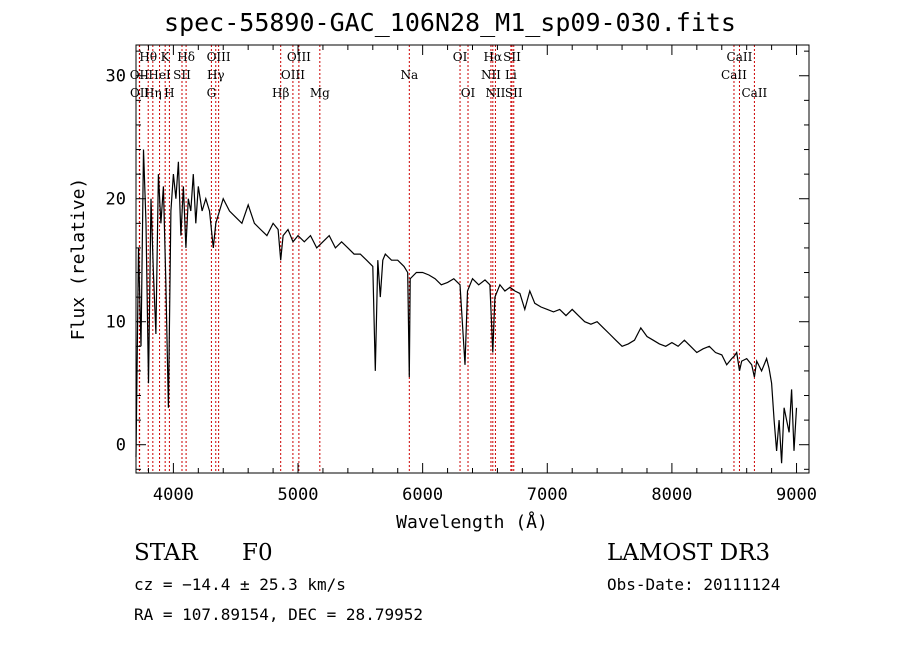  Describe the element at coordinates (116, 200) in the screenshot. I see `y-tick-label: 20` at that location.